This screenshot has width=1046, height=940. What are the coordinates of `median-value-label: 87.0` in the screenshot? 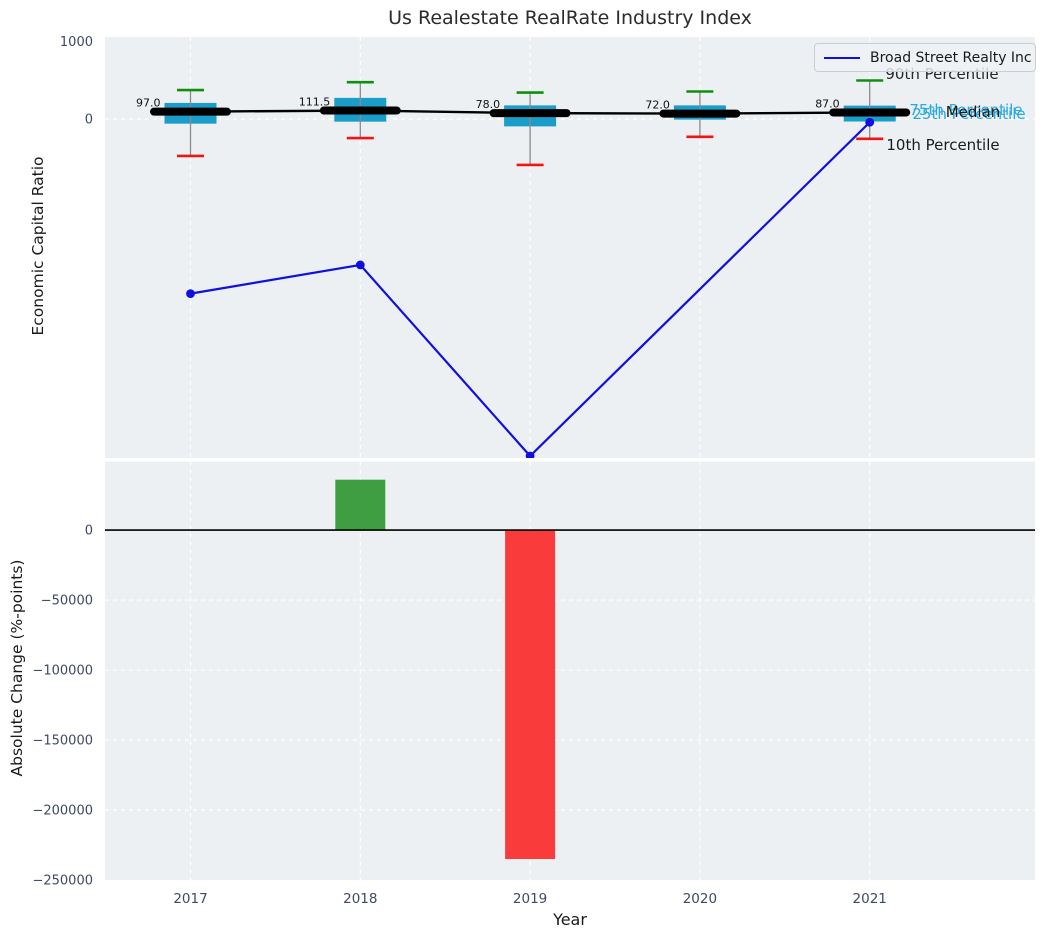 It's located at (827, 103).